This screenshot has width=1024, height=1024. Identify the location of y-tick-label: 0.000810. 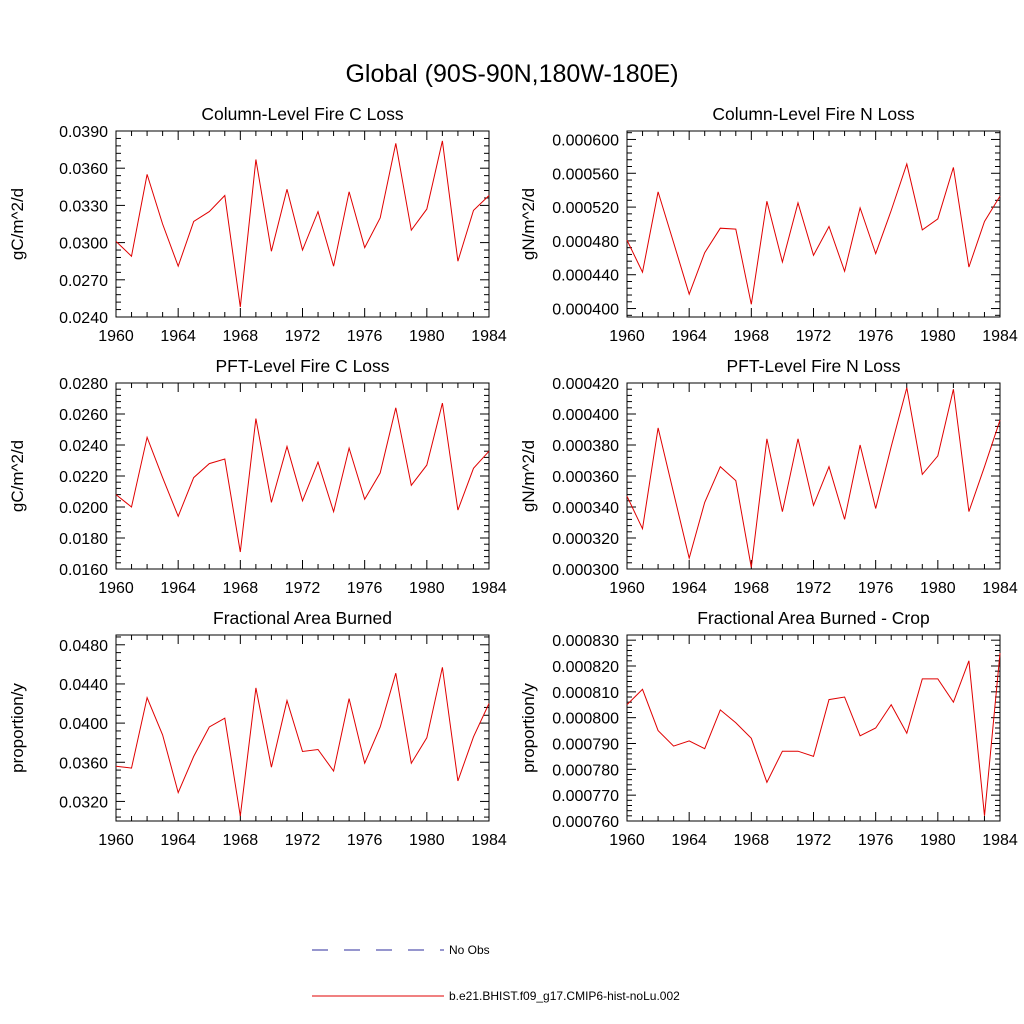
(585, 693).